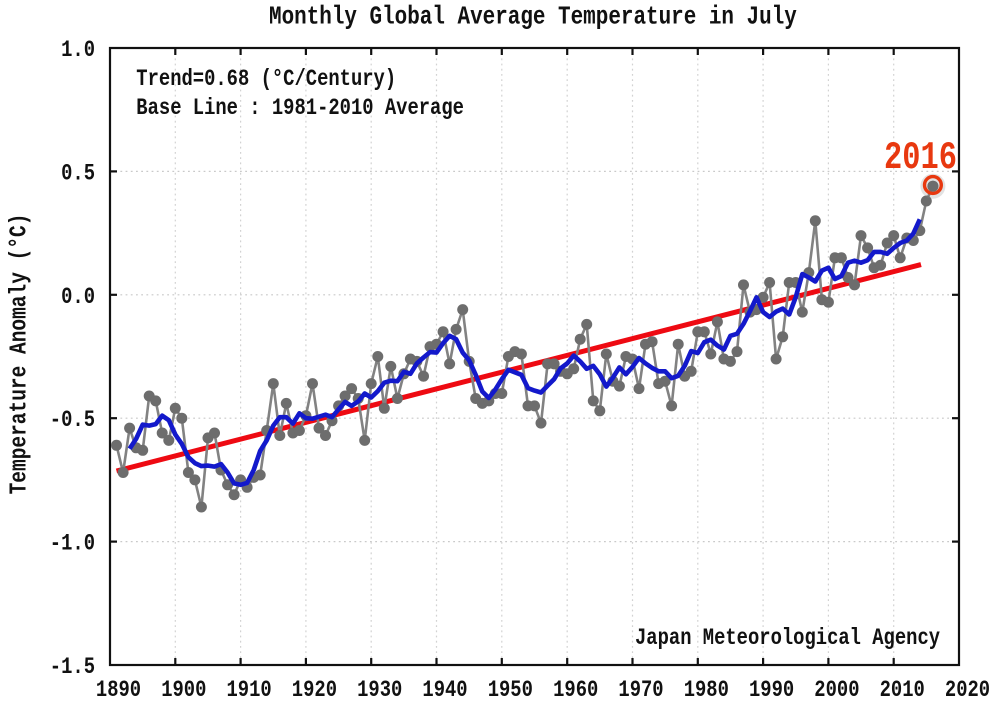 Image resolution: width=1000 pixels, height=710 pixels. What do you see at coordinates (902, 691) in the screenshot?
I see `svg-text: 2010` at bounding box center [902, 691].